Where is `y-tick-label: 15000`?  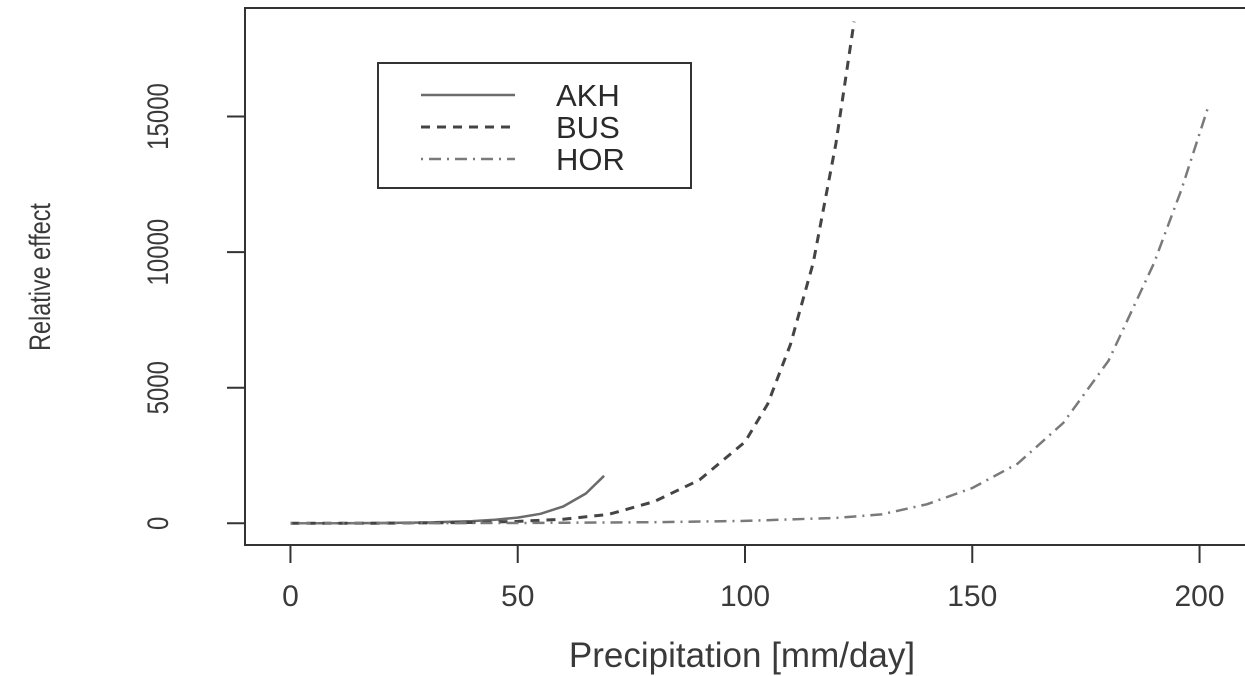
y-tick-label: 15000 is located at coordinates (157, 116).